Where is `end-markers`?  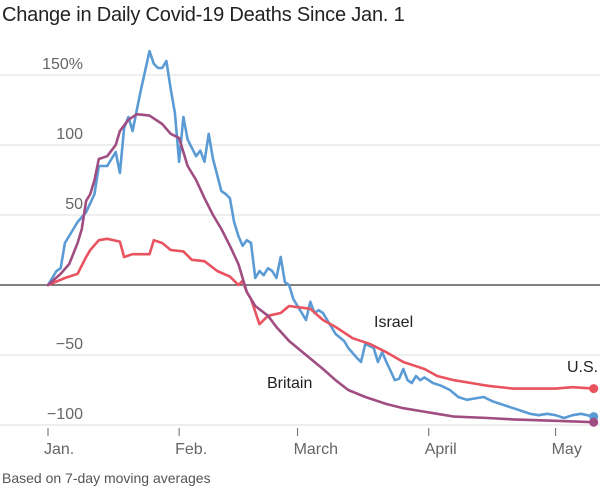 end-markers is located at coordinates (594, 405).